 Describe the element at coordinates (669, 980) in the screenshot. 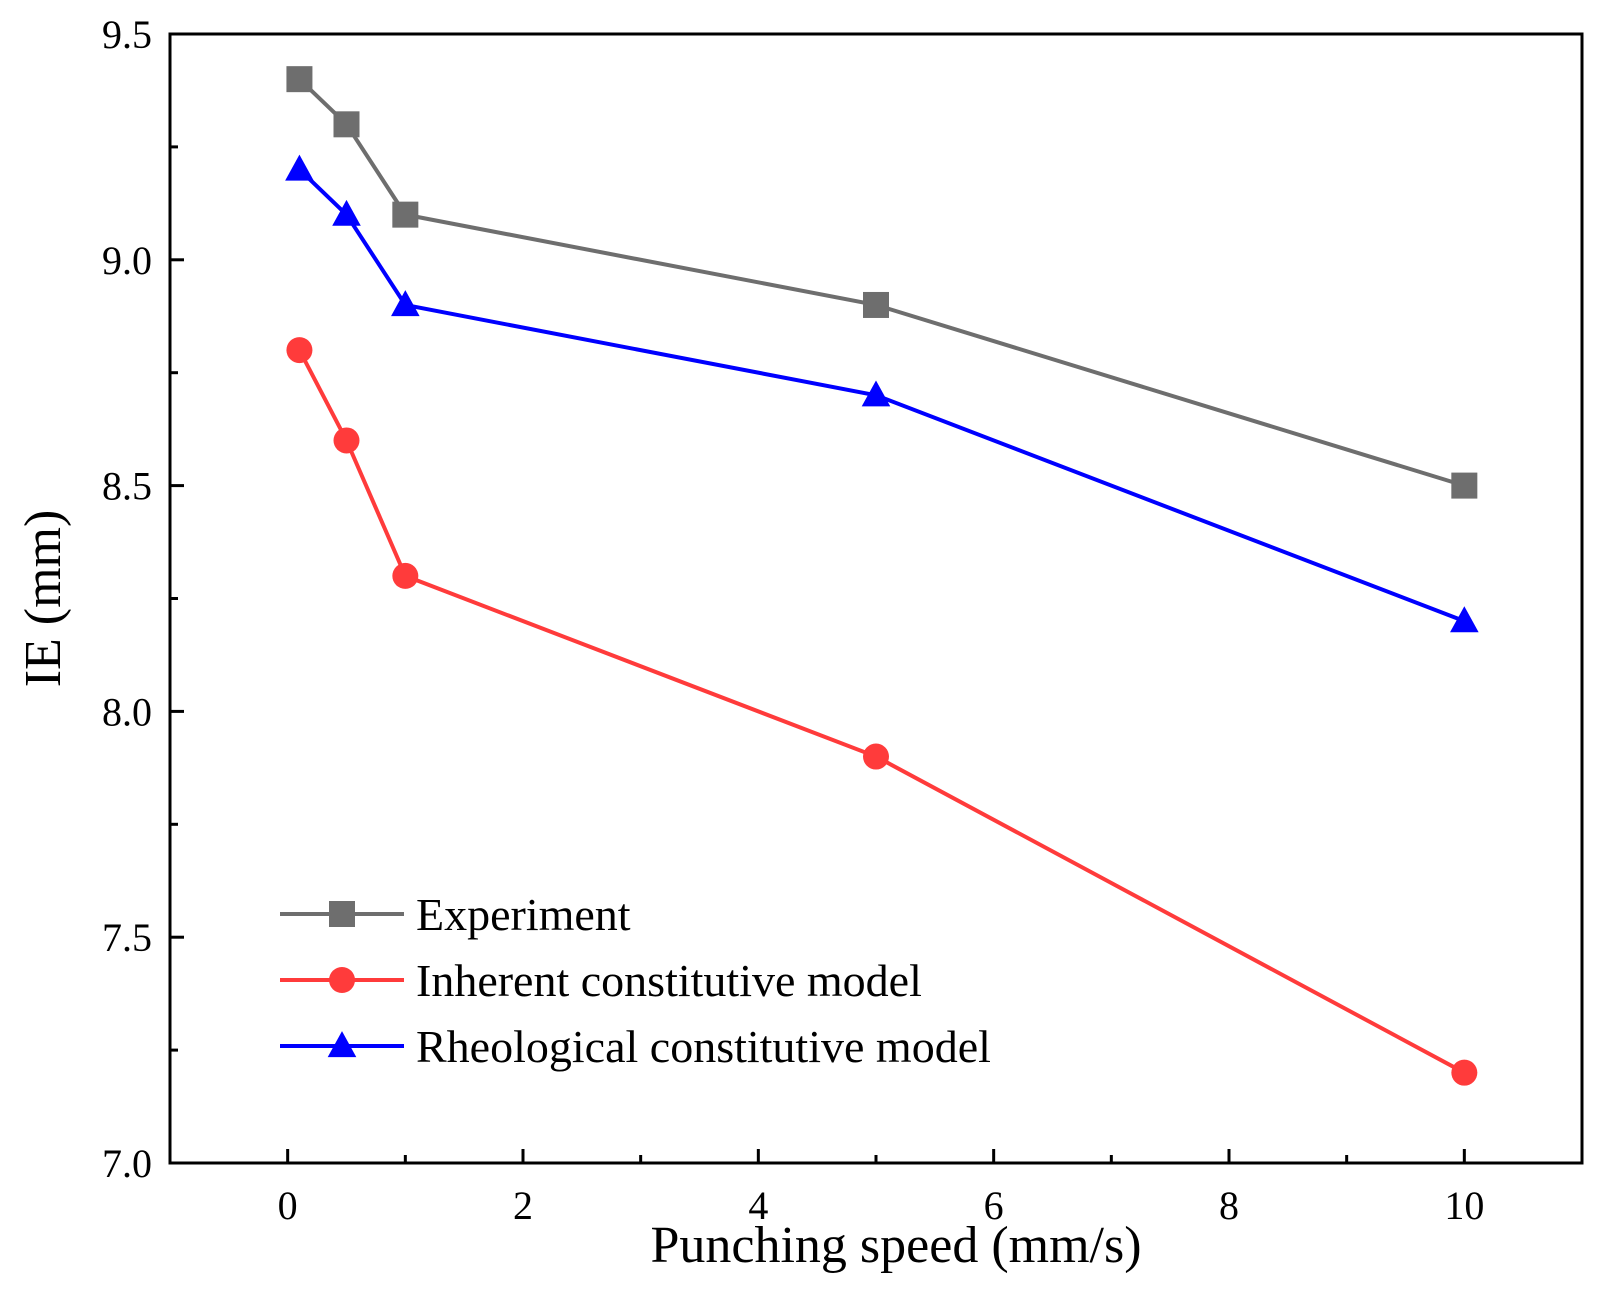

I see `legend-label: Inherent constitutive model` at that location.